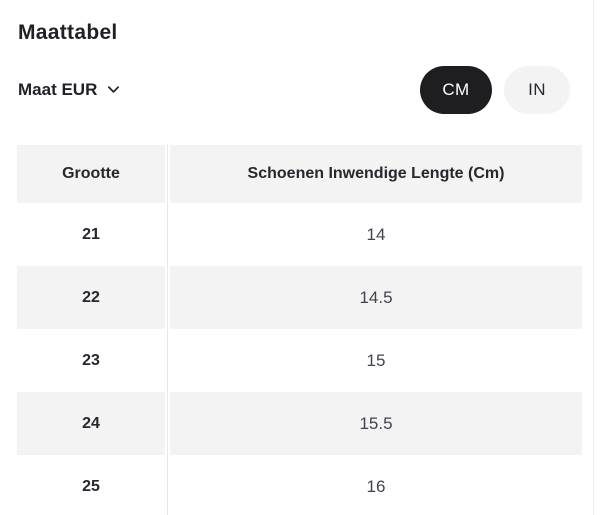 This screenshot has width=600, height=515. I want to click on table-row: 22 14.5, so click(299, 297).